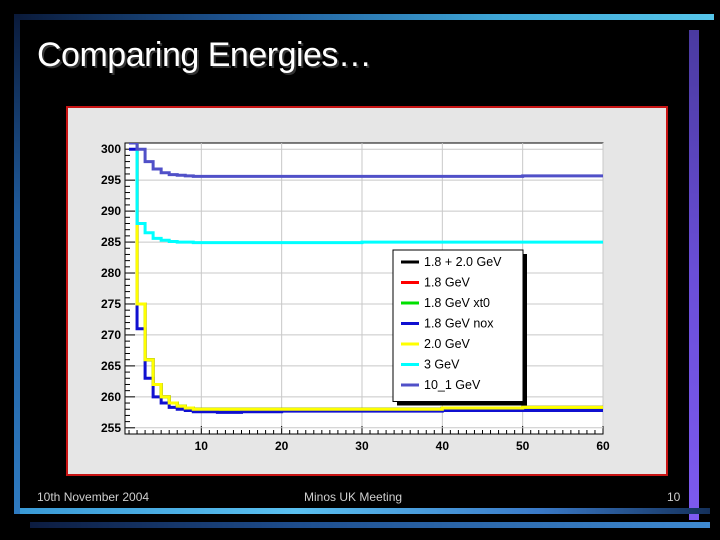  What do you see at coordinates (365, 511) in the screenshot?
I see `bottom-decorative-bar` at bounding box center [365, 511].